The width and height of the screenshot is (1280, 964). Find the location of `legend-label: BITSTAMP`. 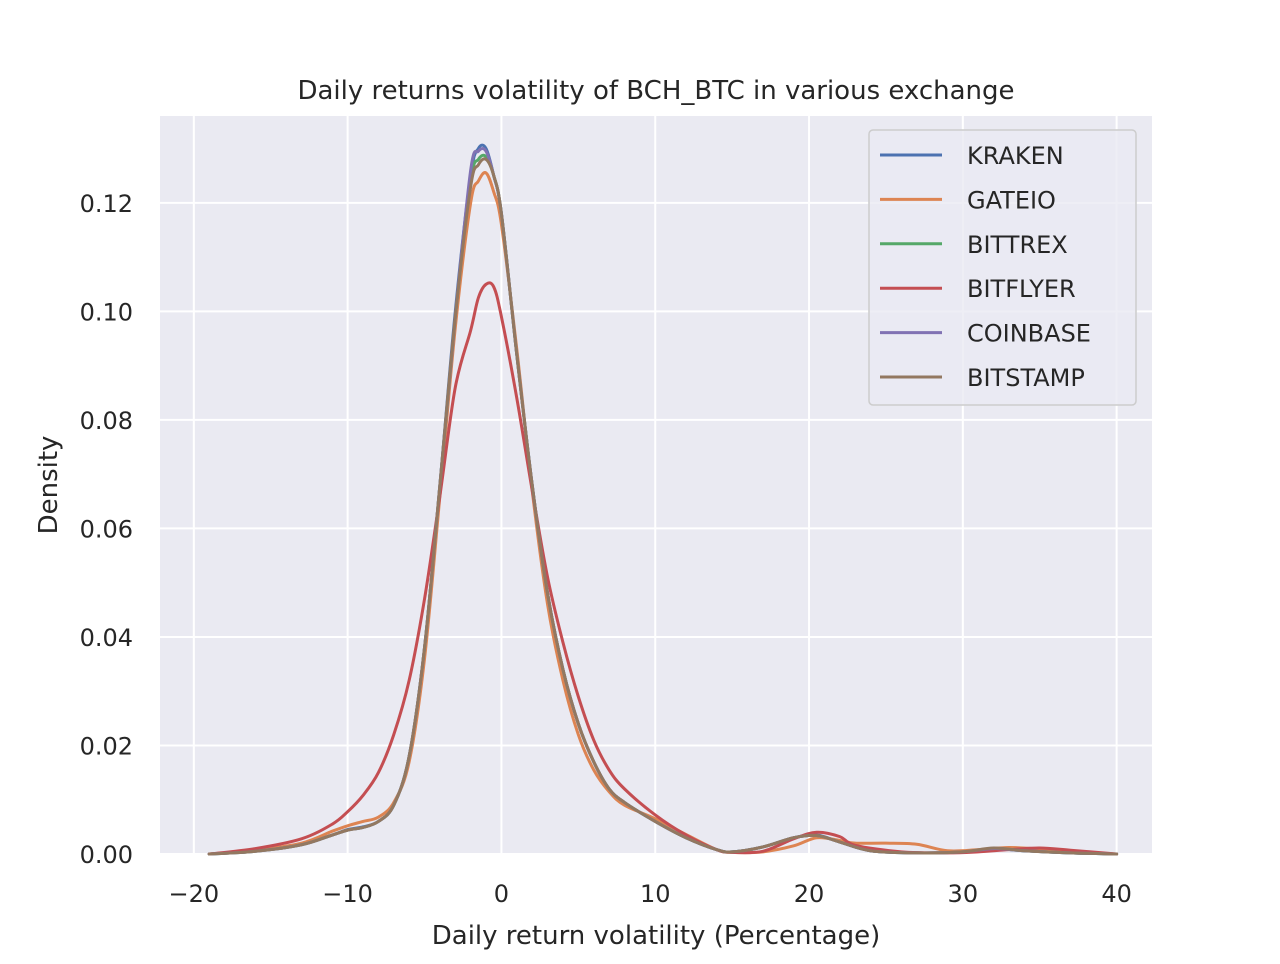

legend-label: BITSTAMP is located at coordinates (1026, 378).